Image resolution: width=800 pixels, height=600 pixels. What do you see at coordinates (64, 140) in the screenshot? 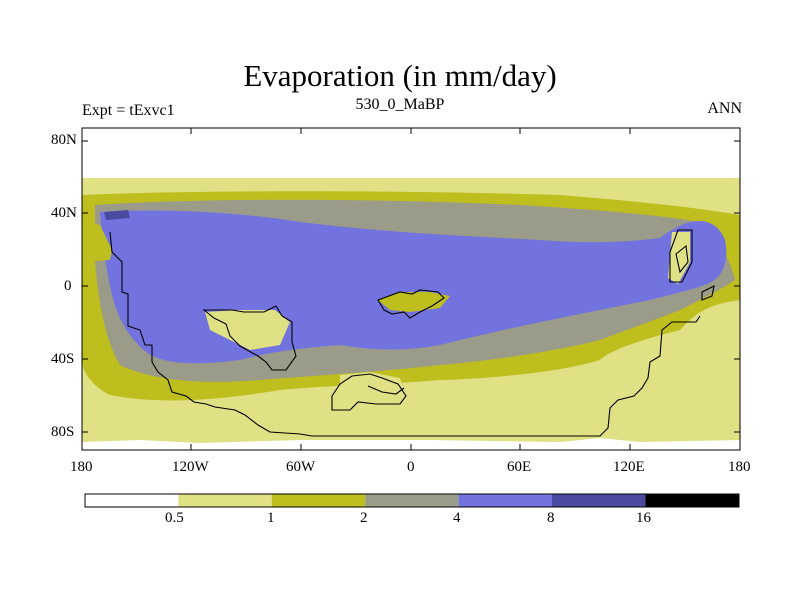
I see `lat-label-80n: 80N` at bounding box center [64, 140].